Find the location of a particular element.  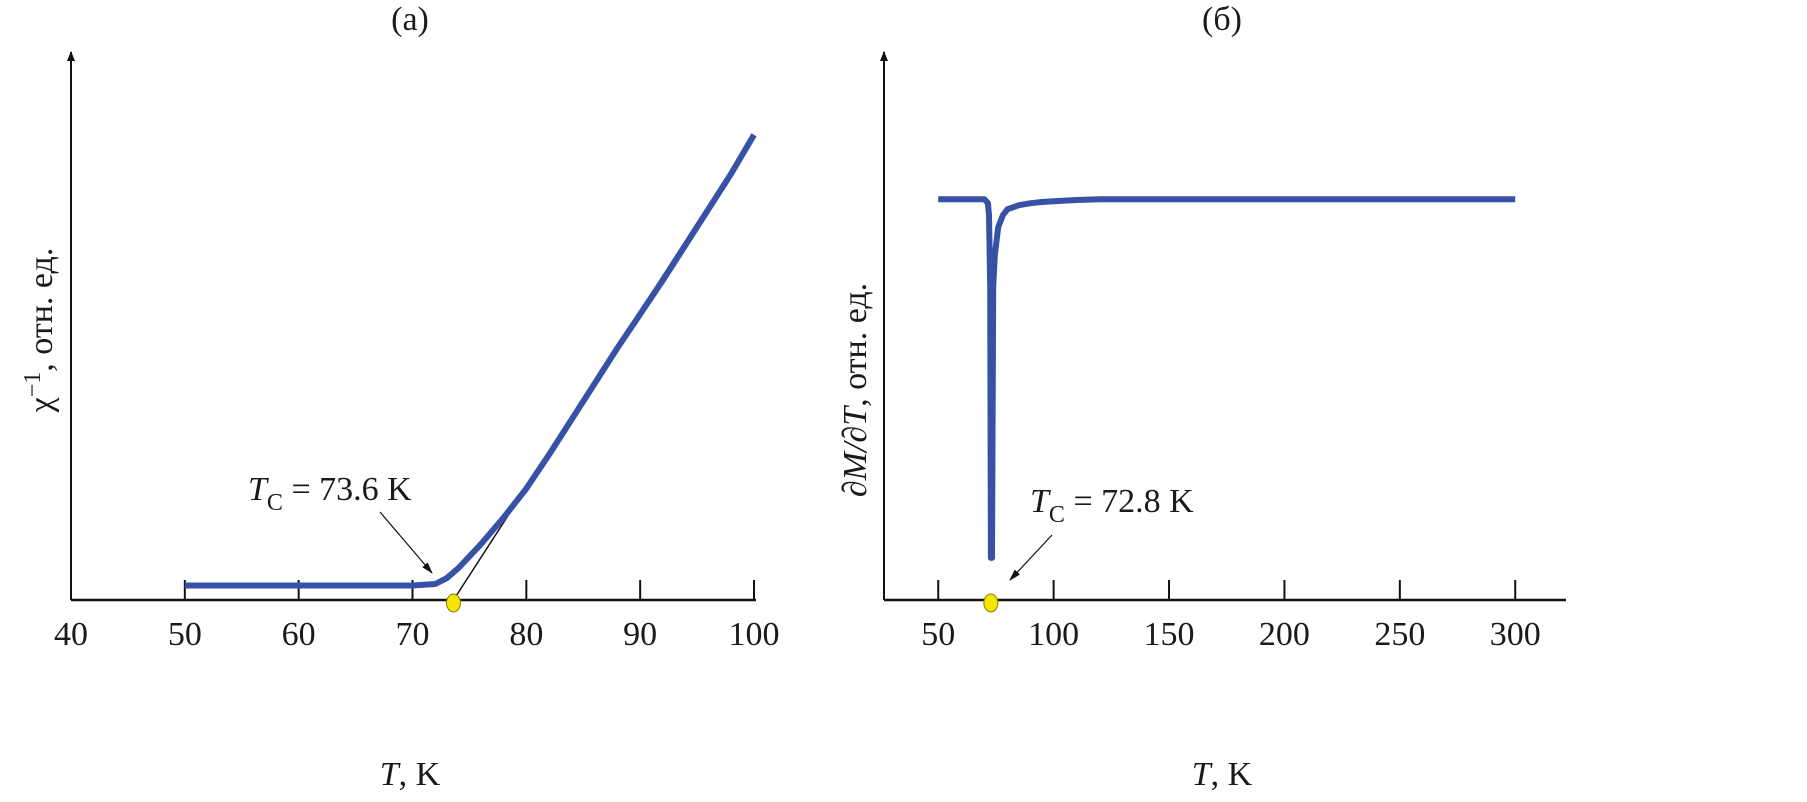

panel-a-annotation-sub: C is located at coordinates (275, 503).